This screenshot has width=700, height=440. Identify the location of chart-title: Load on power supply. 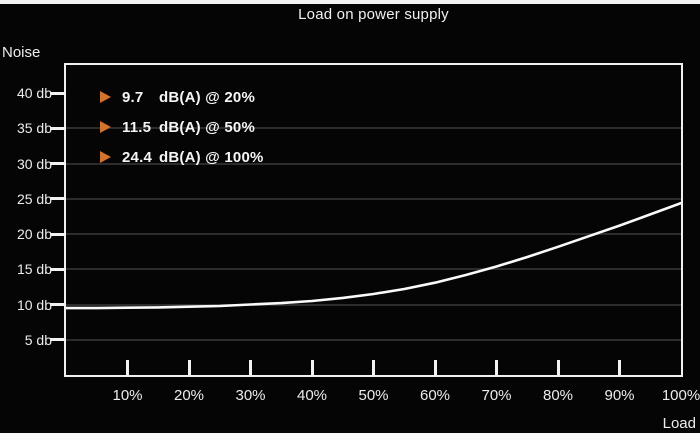
(373, 14).